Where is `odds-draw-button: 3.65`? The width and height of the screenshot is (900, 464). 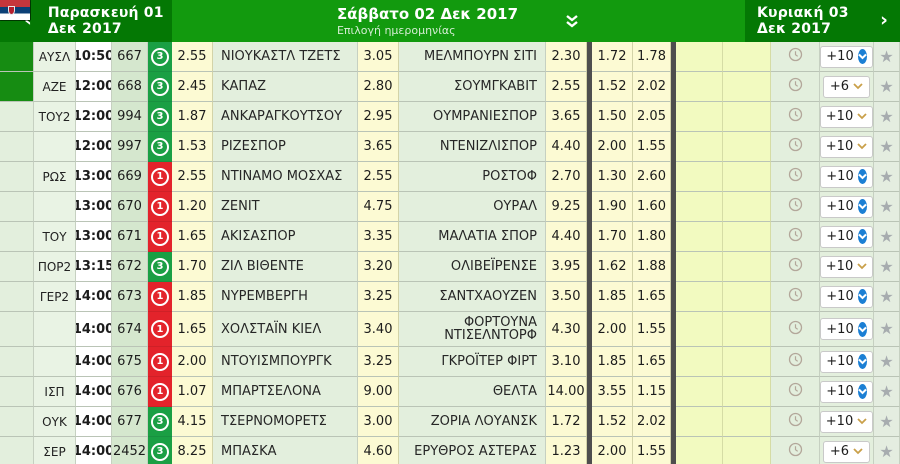 odds-draw-button: 3.65 is located at coordinates (378, 147).